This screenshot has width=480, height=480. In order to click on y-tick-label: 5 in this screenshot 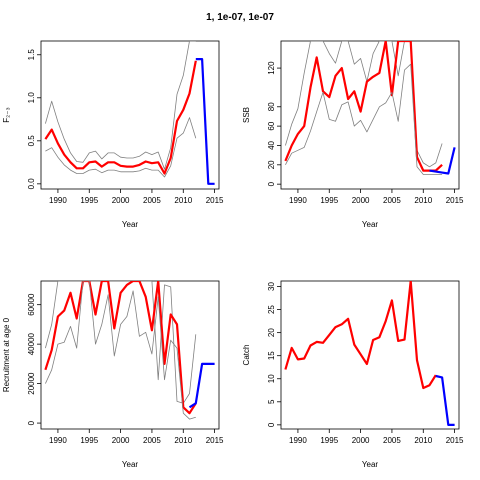, I will do `click(271, 401)`.